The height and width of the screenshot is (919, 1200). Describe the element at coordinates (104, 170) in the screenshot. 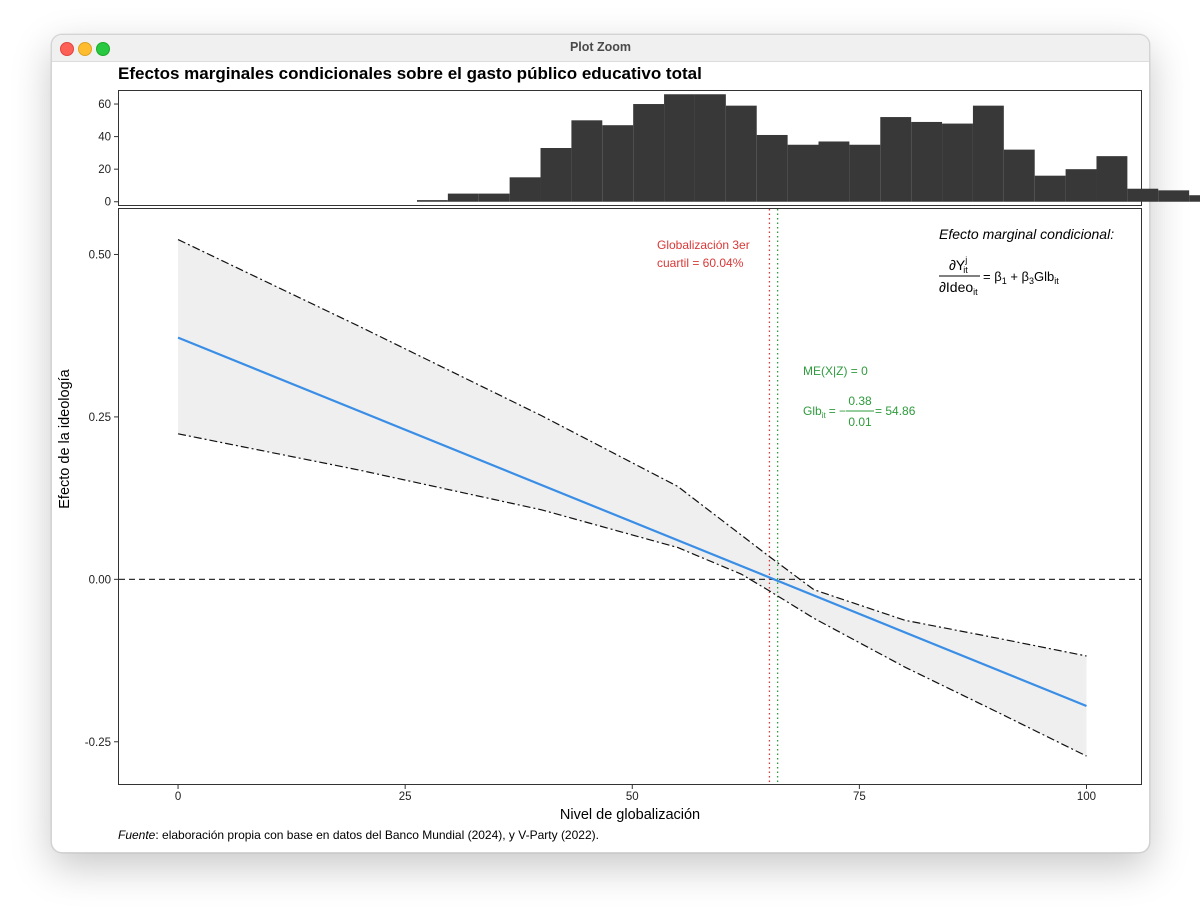

I see `histogram-y-tick-label: 20` at that location.